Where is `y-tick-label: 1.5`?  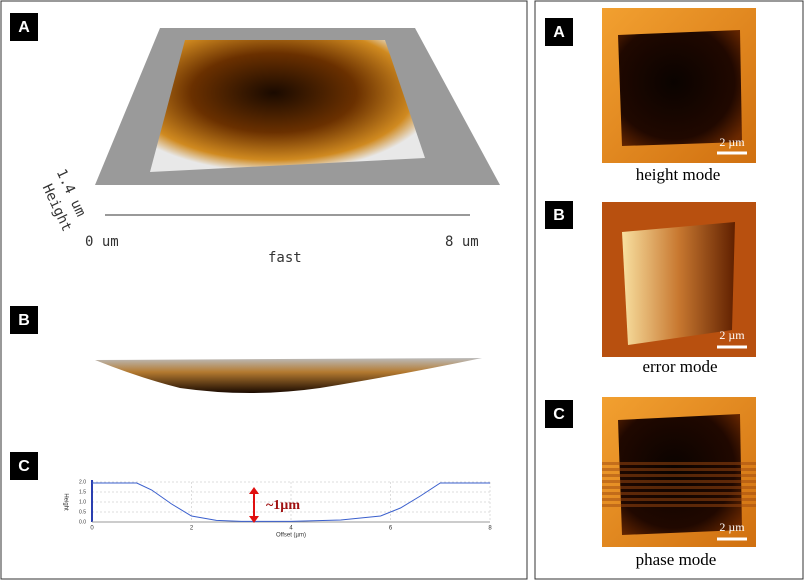
y-tick-label: 1.5 is located at coordinates (82, 492).